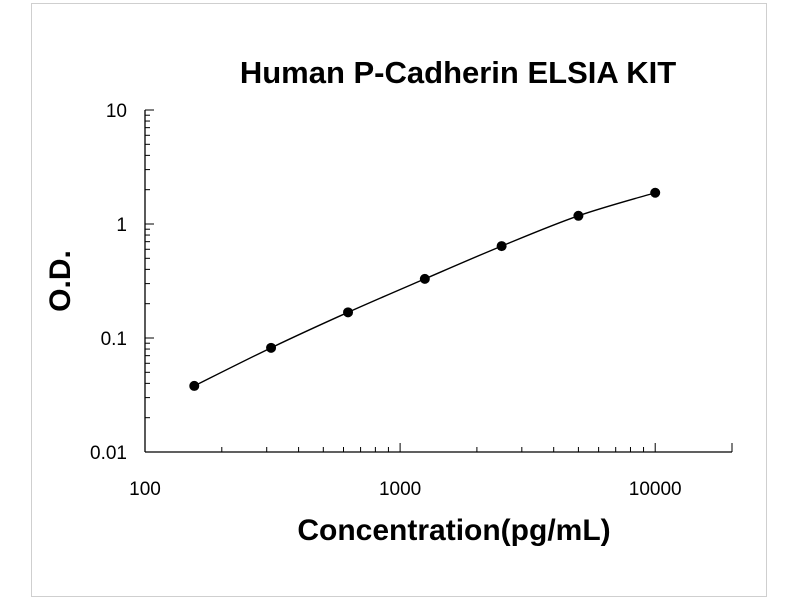 This screenshot has width=800, height=600. What do you see at coordinates (453, 530) in the screenshot?
I see `x-axis-label: Concentration(pg/mL)` at bounding box center [453, 530].